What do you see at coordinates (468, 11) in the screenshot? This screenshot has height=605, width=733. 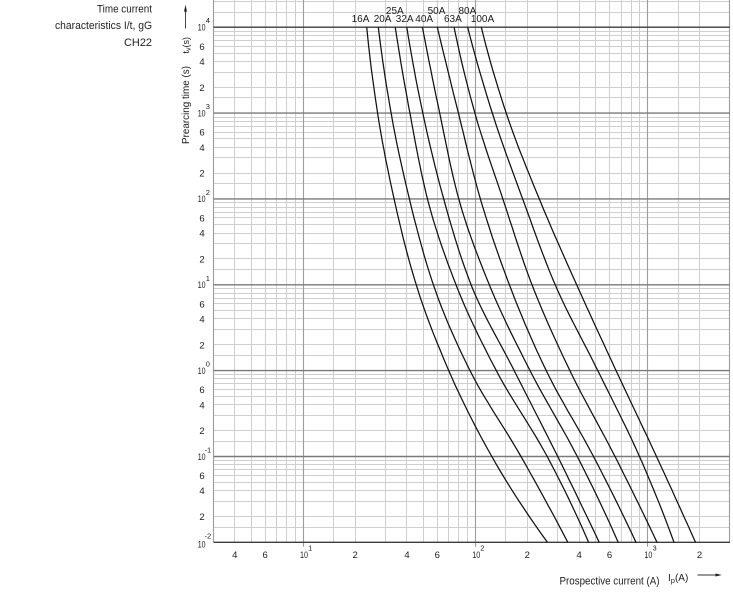 I see `svg-text: 80A` at bounding box center [468, 11].